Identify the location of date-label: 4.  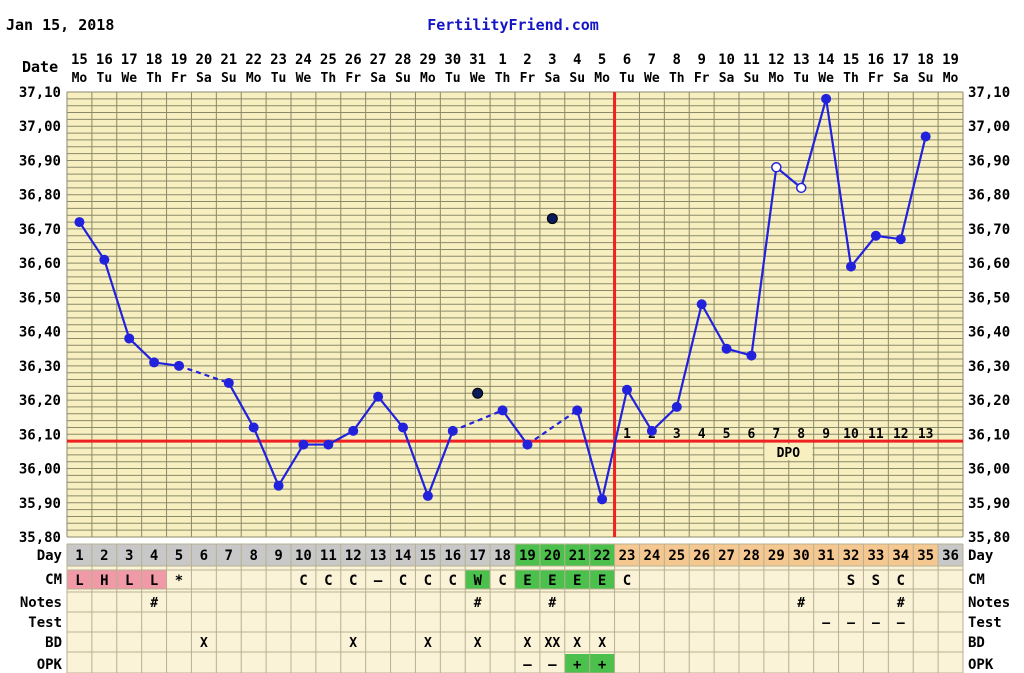
(577, 60).